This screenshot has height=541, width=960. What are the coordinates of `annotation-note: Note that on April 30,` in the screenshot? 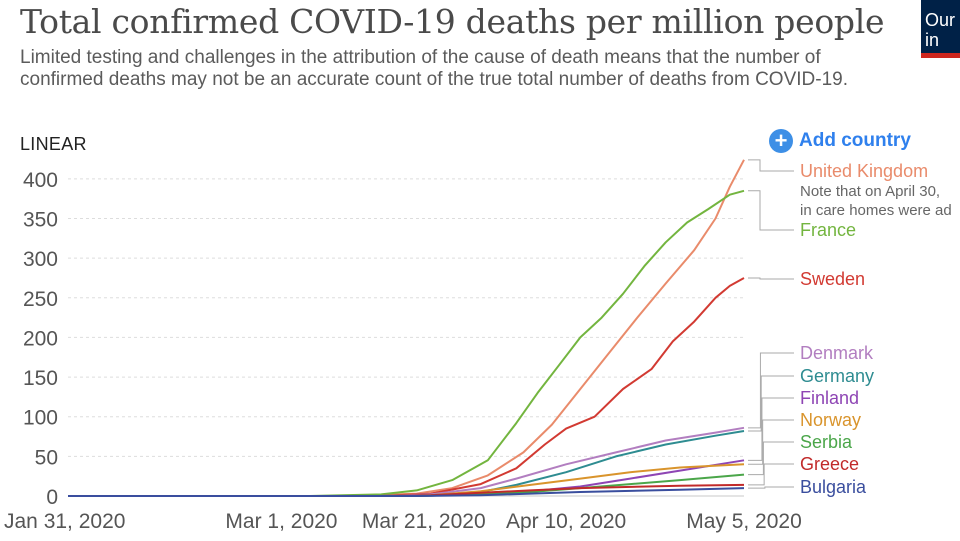 It's located at (870, 191).